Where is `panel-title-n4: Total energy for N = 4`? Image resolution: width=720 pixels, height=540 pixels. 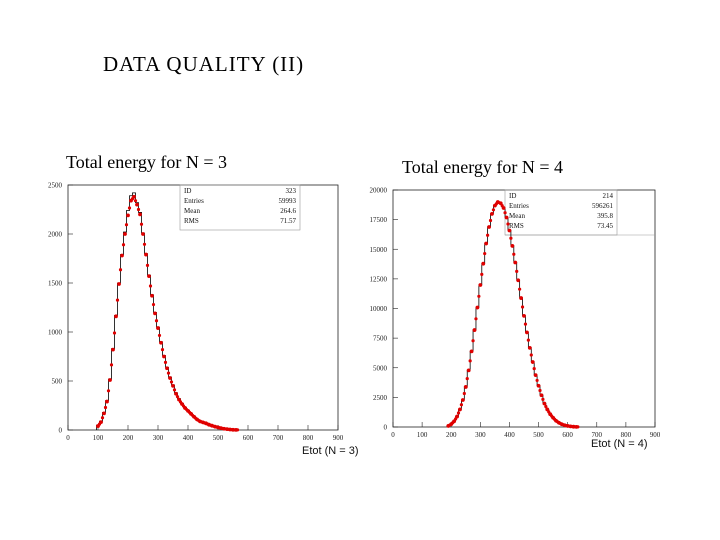
panel-title-n4: Total energy for N = 4 is located at coordinates (483, 167).